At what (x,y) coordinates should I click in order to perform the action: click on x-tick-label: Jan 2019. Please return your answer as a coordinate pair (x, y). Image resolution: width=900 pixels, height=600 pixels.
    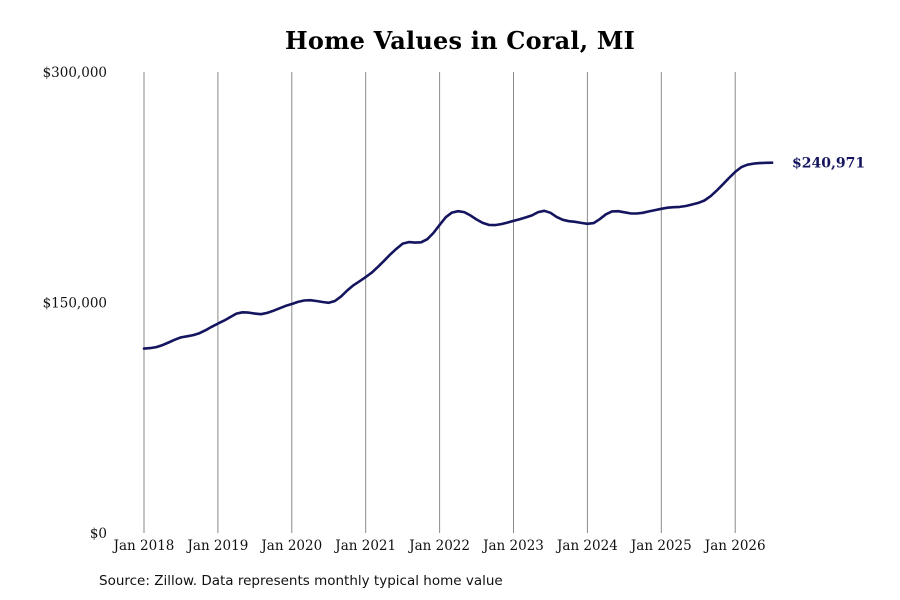
    Looking at the image, I should click on (216, 546).